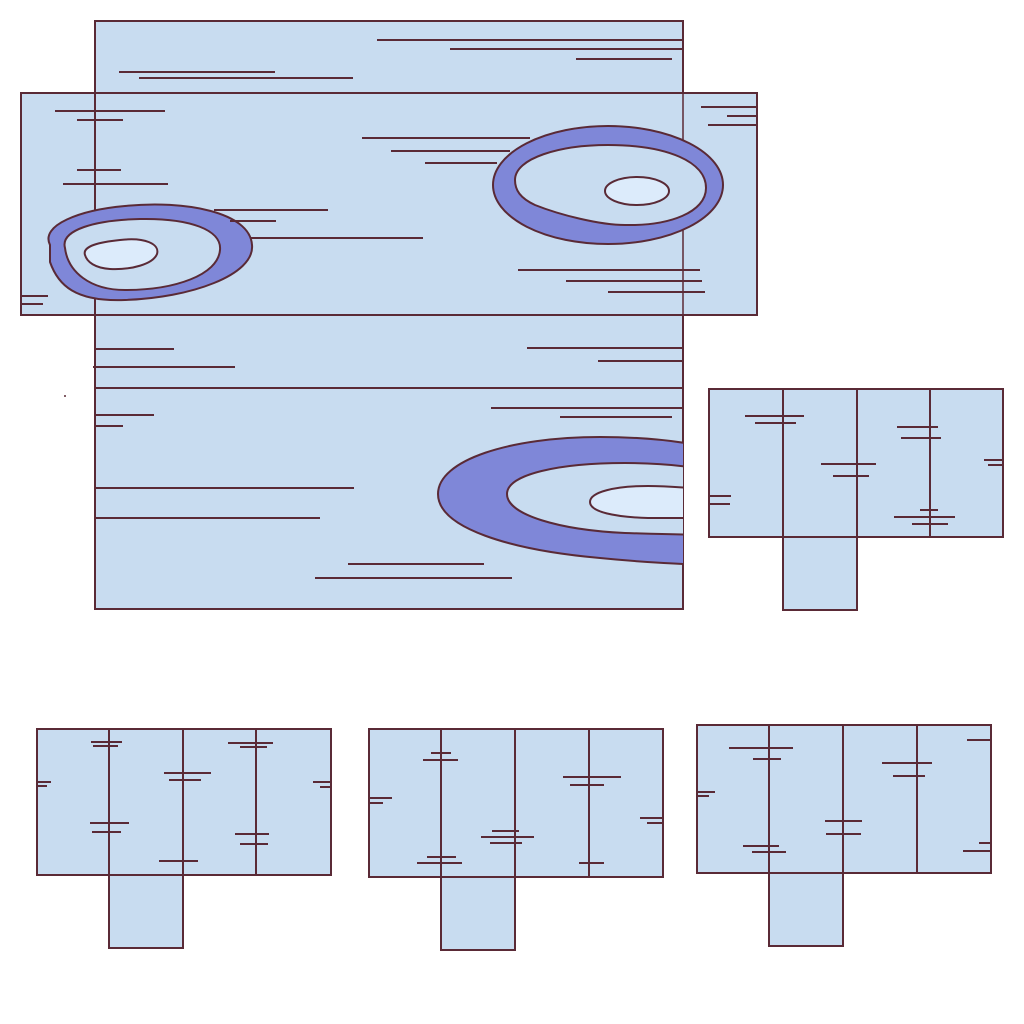 The width and height of the screenshot is (1024, 1024). What do you see at coordinates (844, 835) in the screenshot?
I see `small-diagram-bottom-right` at bounding box center [844, 835].